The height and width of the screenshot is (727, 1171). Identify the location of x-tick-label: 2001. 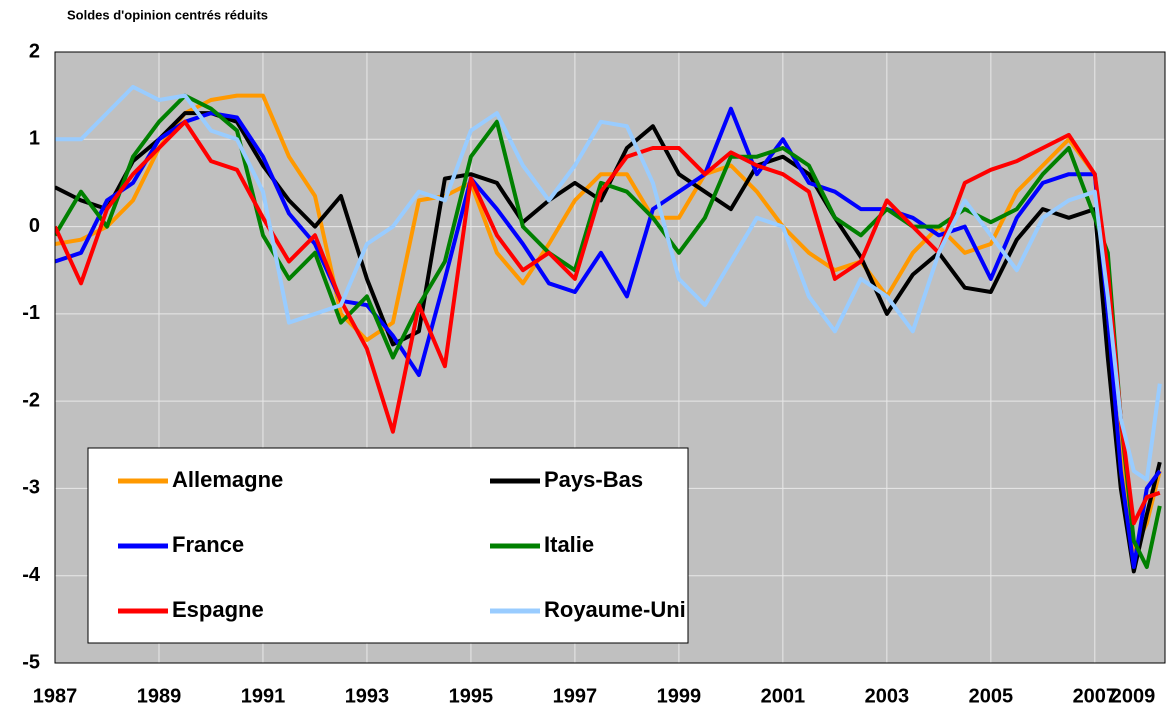
(783, 696).